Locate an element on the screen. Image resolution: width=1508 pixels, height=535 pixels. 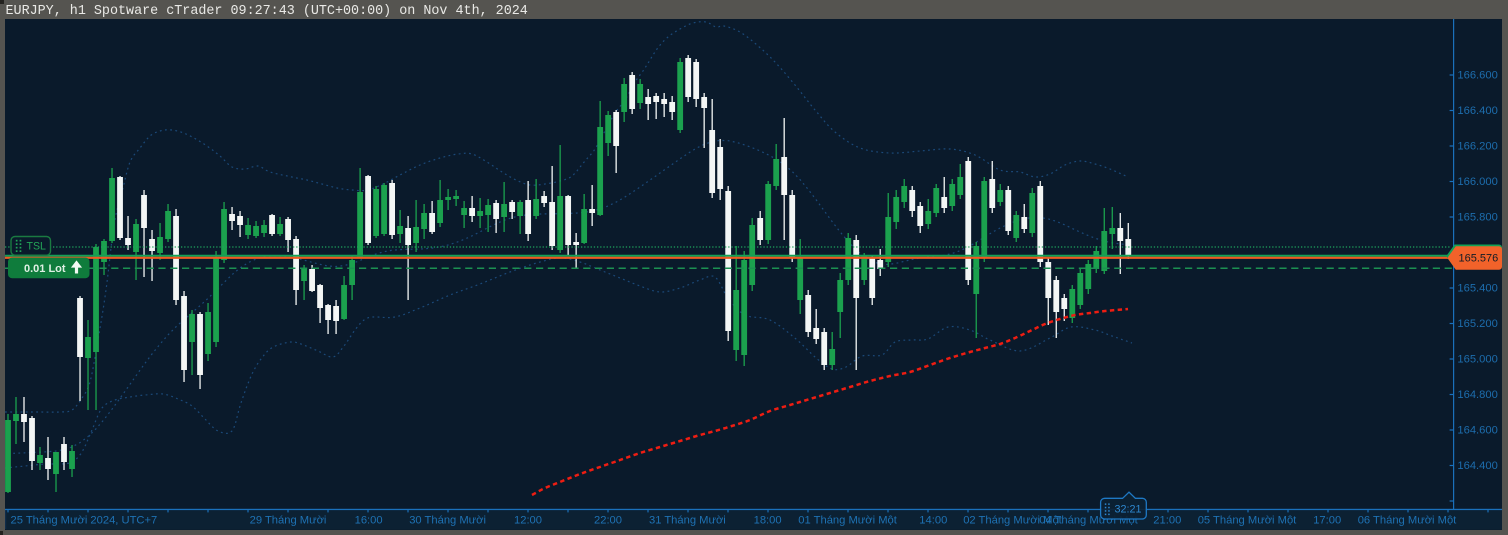
svg-text: 22:00 is located at coordinates (608, 521).